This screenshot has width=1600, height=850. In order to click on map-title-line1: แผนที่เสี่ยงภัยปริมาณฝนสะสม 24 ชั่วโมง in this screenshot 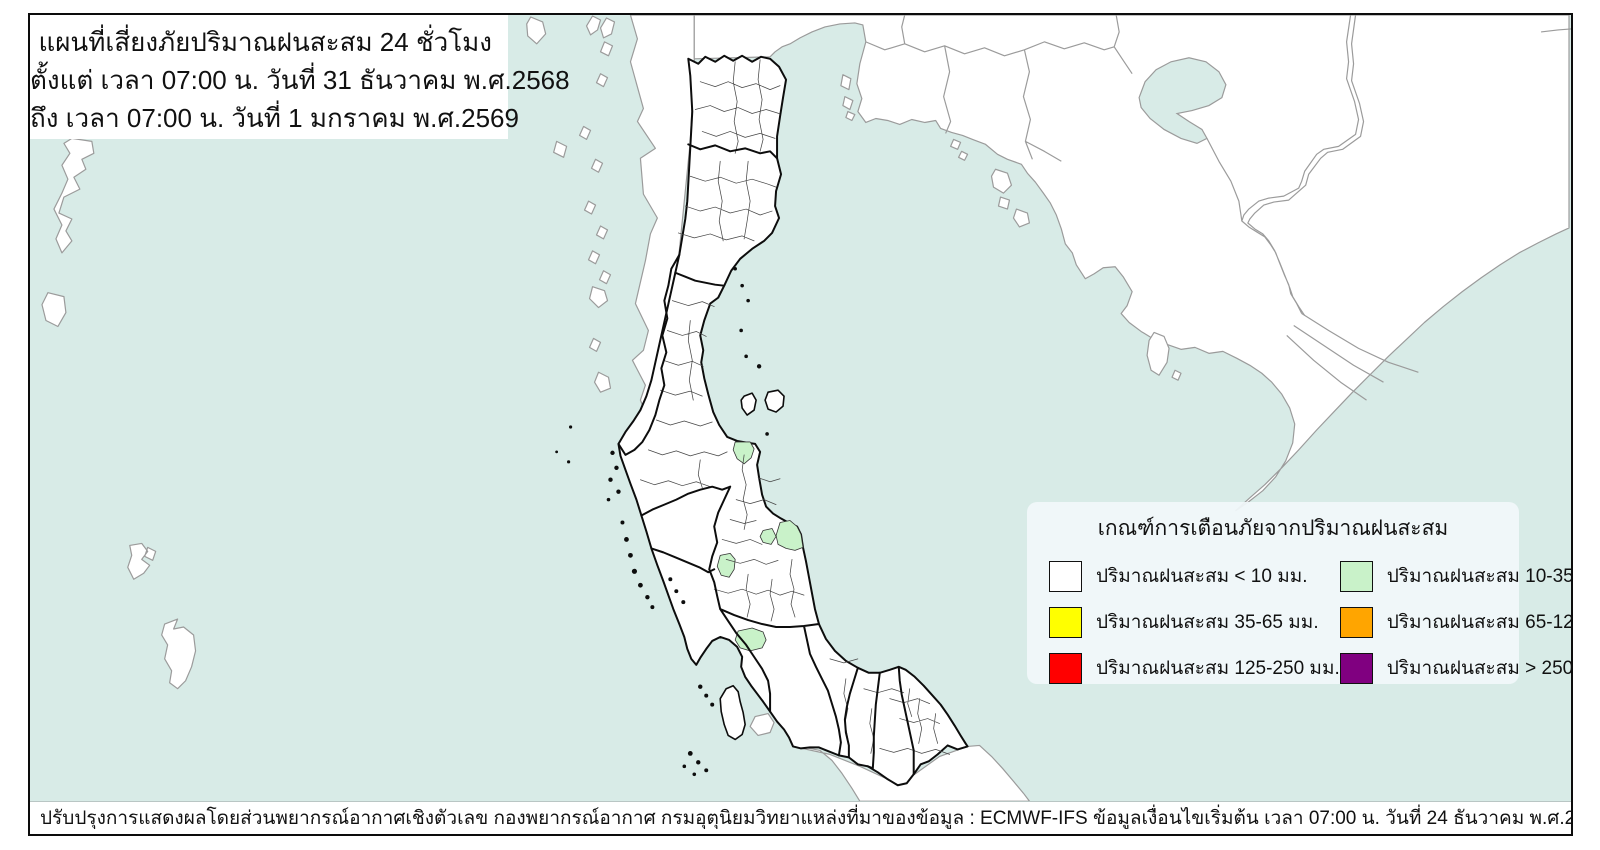, I will do `click(265, 42)`.